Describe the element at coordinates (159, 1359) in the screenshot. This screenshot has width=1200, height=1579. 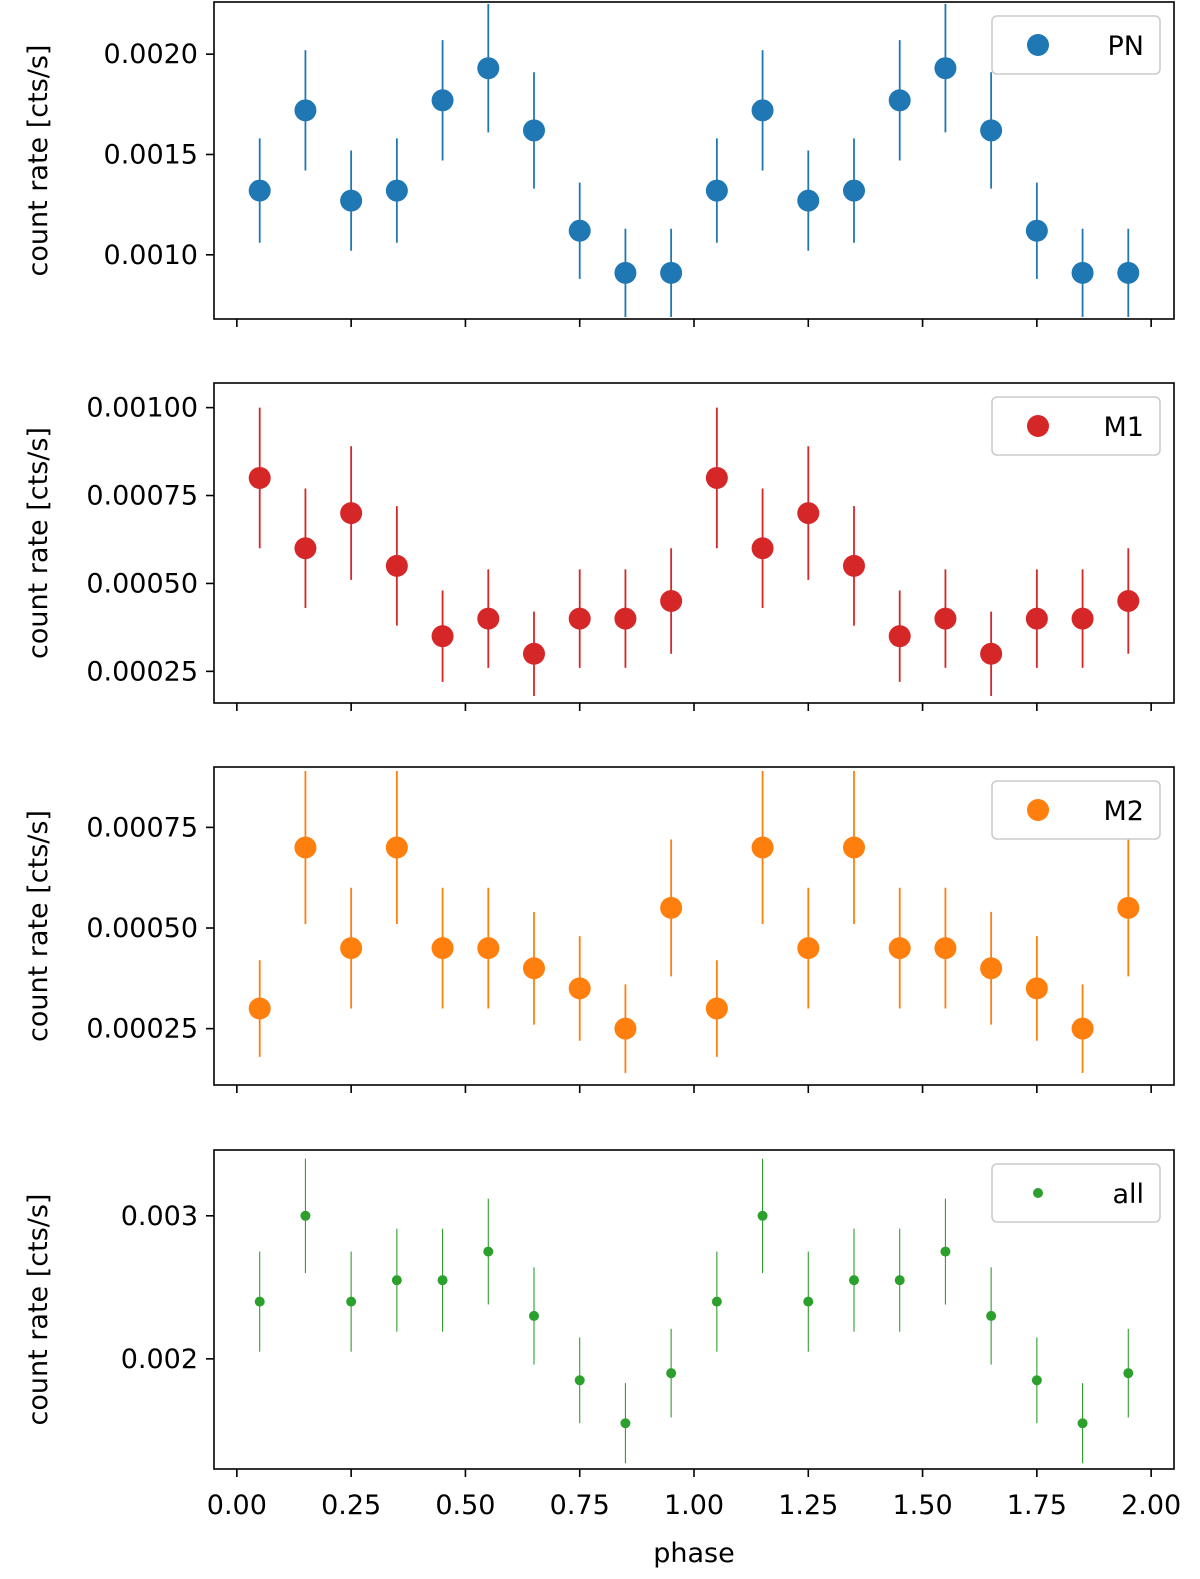
I see `all-ytick-label: 0.002` at that location.